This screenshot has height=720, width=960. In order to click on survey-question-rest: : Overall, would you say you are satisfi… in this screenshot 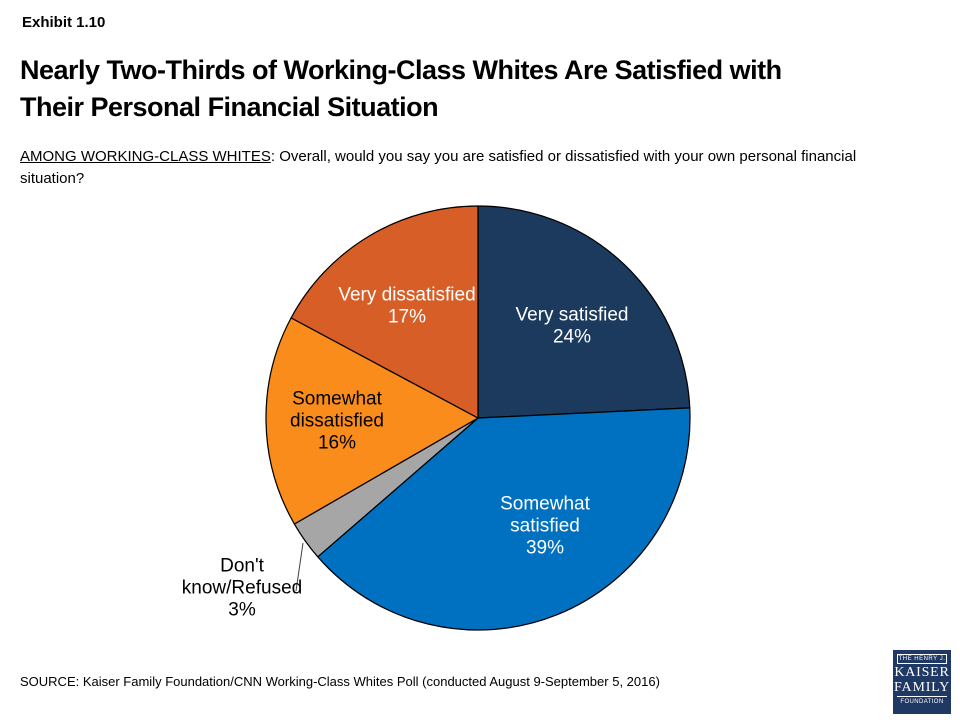, I will do `click(438, 167)`.